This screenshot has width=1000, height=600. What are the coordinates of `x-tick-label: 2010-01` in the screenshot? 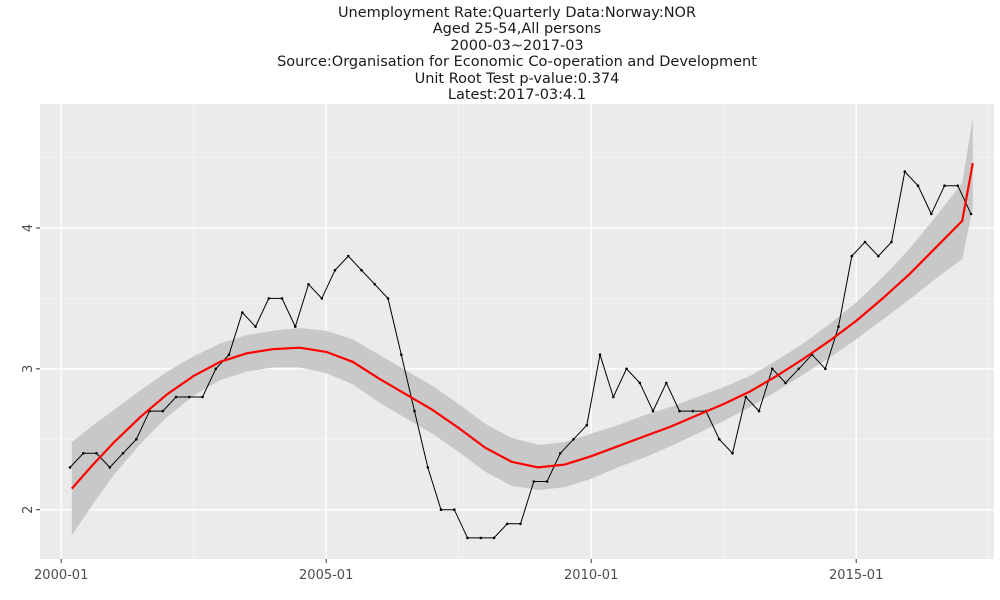 It's located at (591, 575).